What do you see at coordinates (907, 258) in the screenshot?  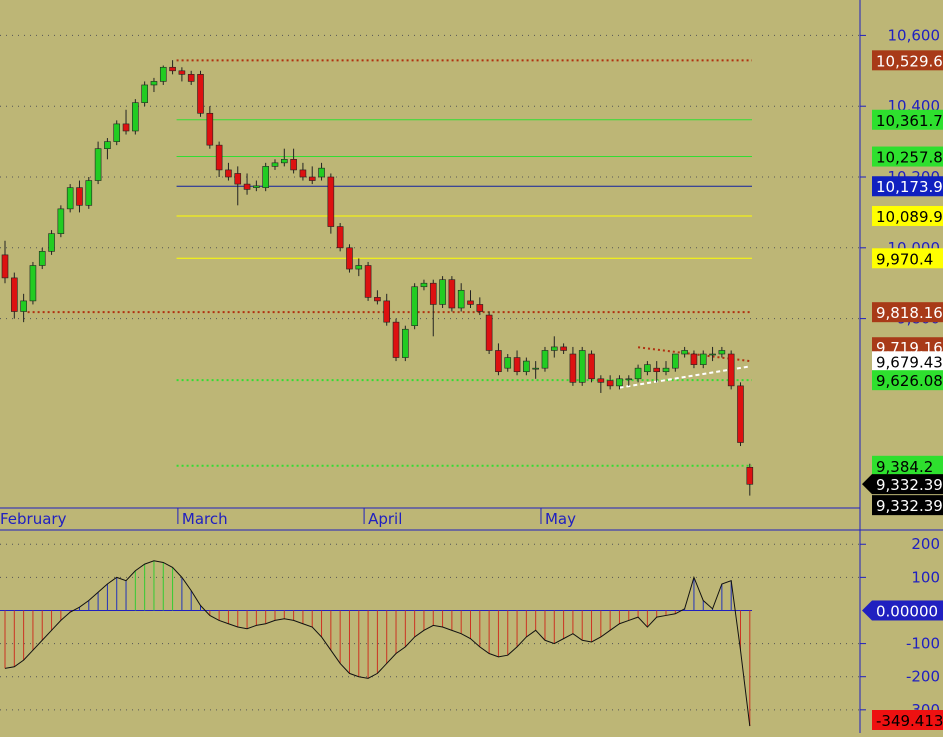 I see `level-label: 9,970.4` at bounding box center [907, 258].